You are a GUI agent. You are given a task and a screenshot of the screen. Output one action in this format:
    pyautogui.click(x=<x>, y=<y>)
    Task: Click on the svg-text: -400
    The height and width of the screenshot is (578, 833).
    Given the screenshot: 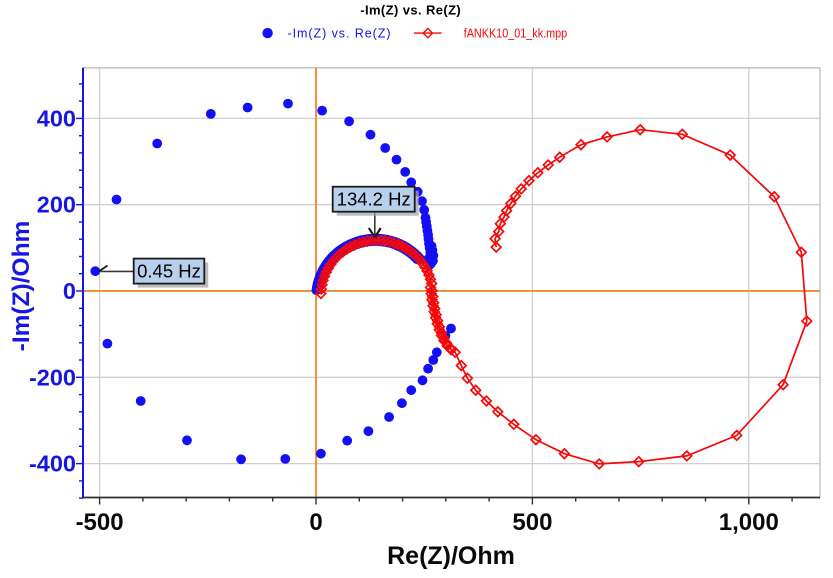 What is the action you would take?
    pyautogui.click(x=52, y=464)
    